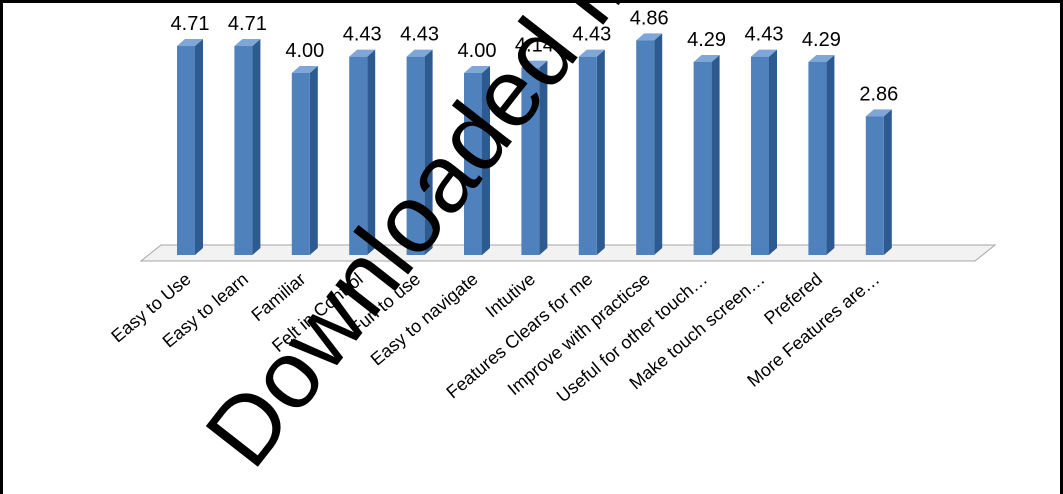 This screenshot has height=494, width=1063. What do you see at coordinates (821, 40) in the screenshot?
I see `value-label-prefered: 4.29` at bounding box center [821, 40].